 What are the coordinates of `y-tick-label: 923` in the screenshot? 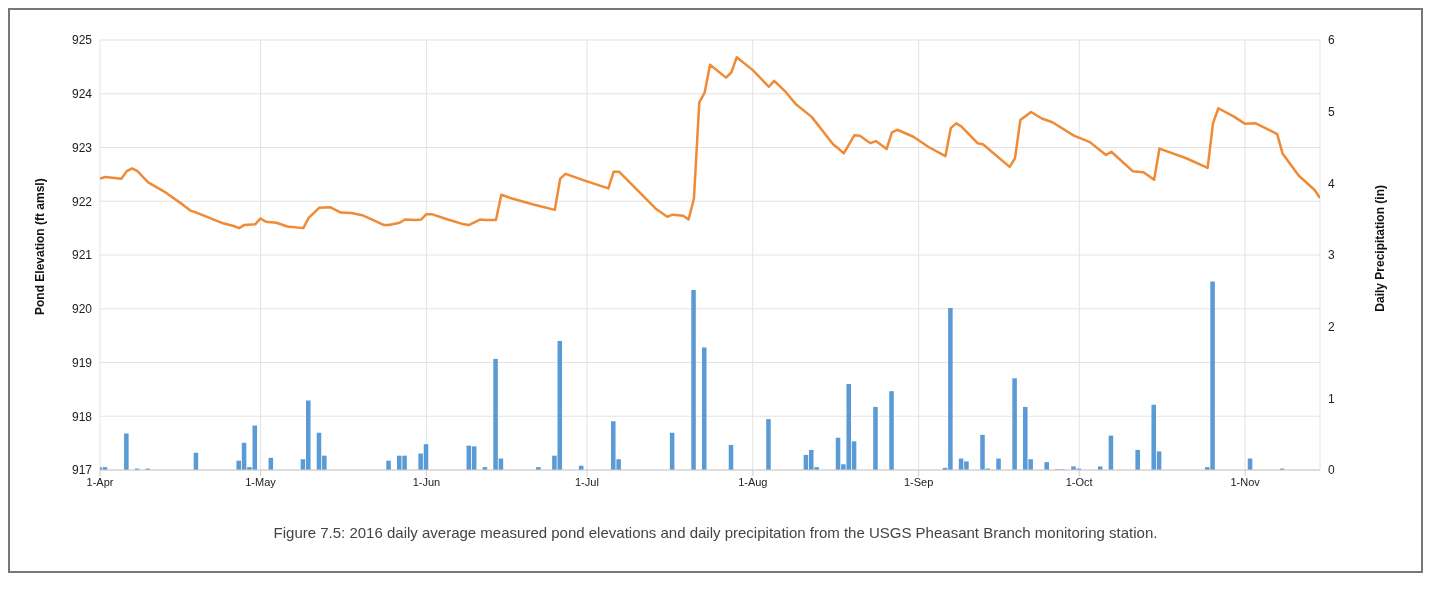 It's located at (82, 147).